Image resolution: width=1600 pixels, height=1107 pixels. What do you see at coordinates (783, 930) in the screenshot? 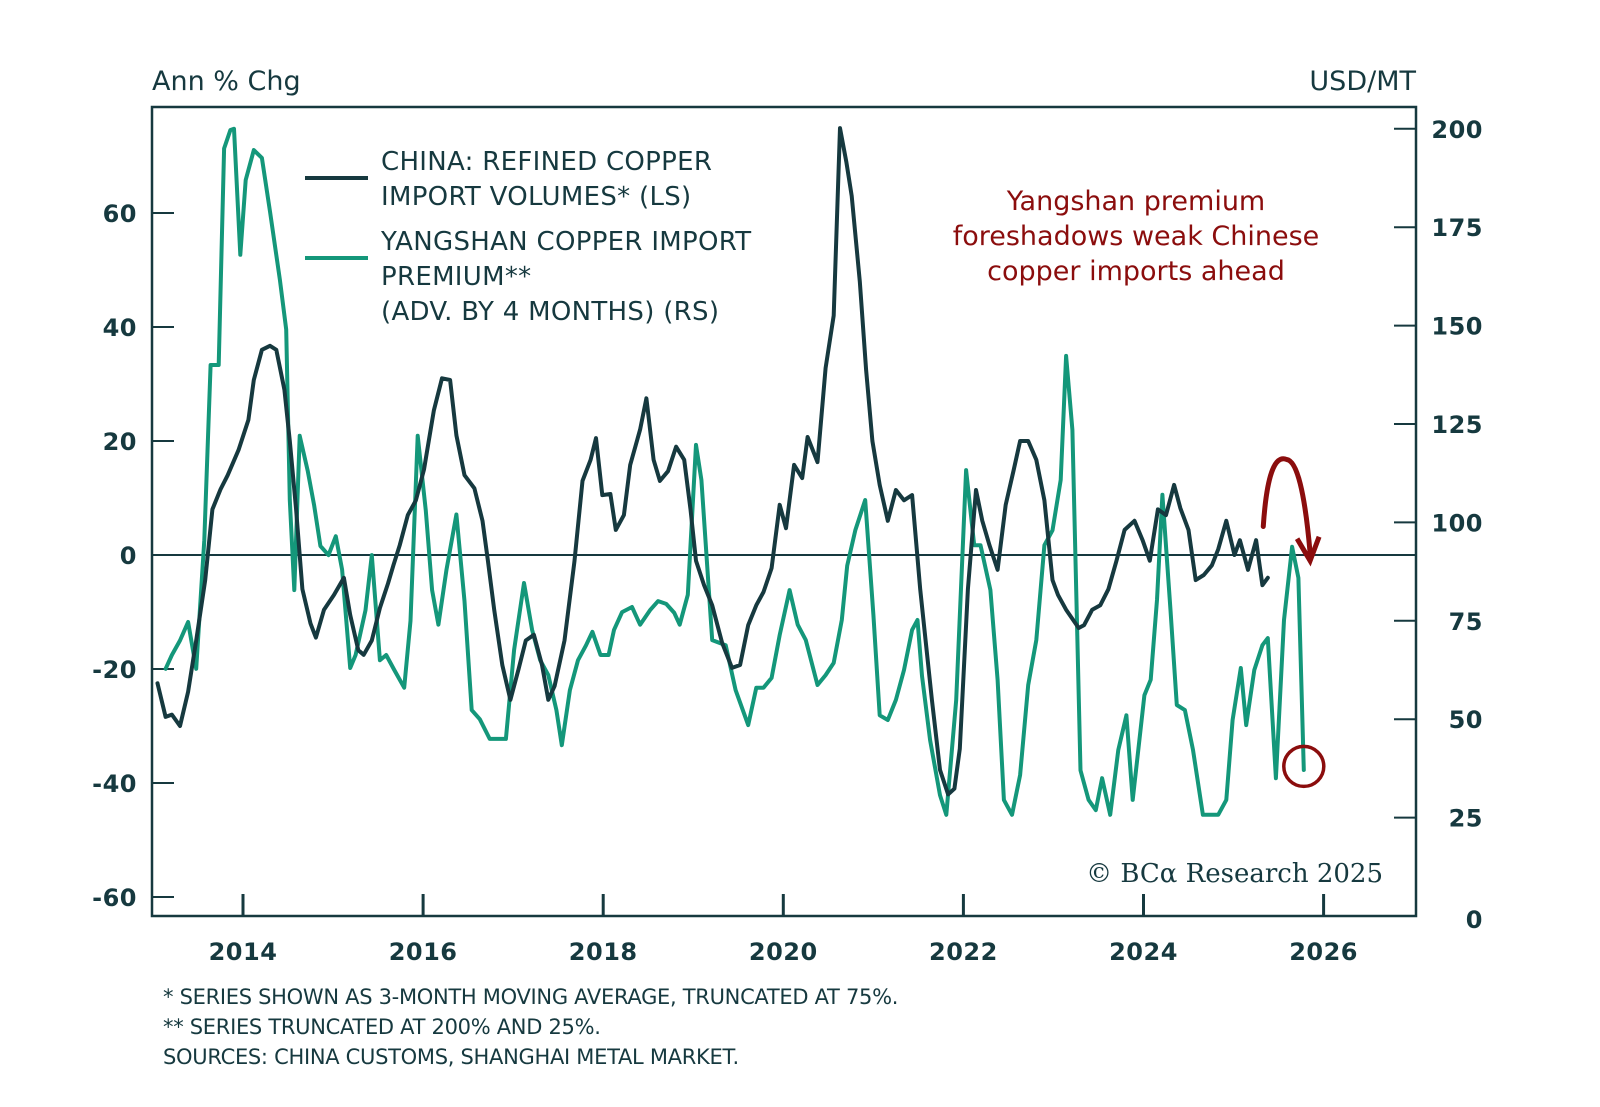
I see `x-axis: 2014 2016 2018 2020 2022 2024 2026` at bounding box center [783, 930].